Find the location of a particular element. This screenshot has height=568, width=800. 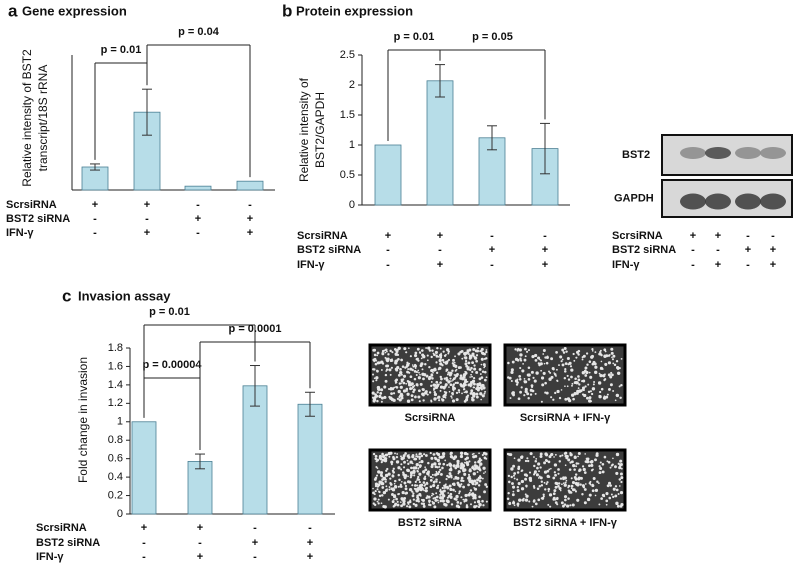

y-tick-label: 0.2 is located at coordinates (115, 495).